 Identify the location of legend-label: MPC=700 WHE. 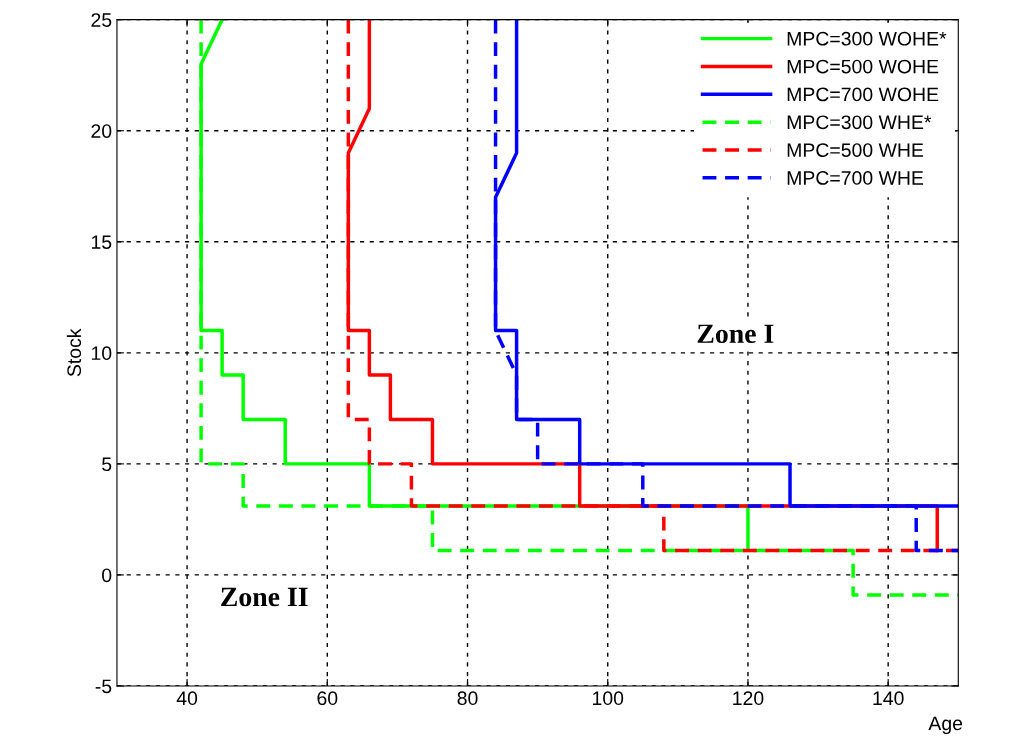
(855, 178).